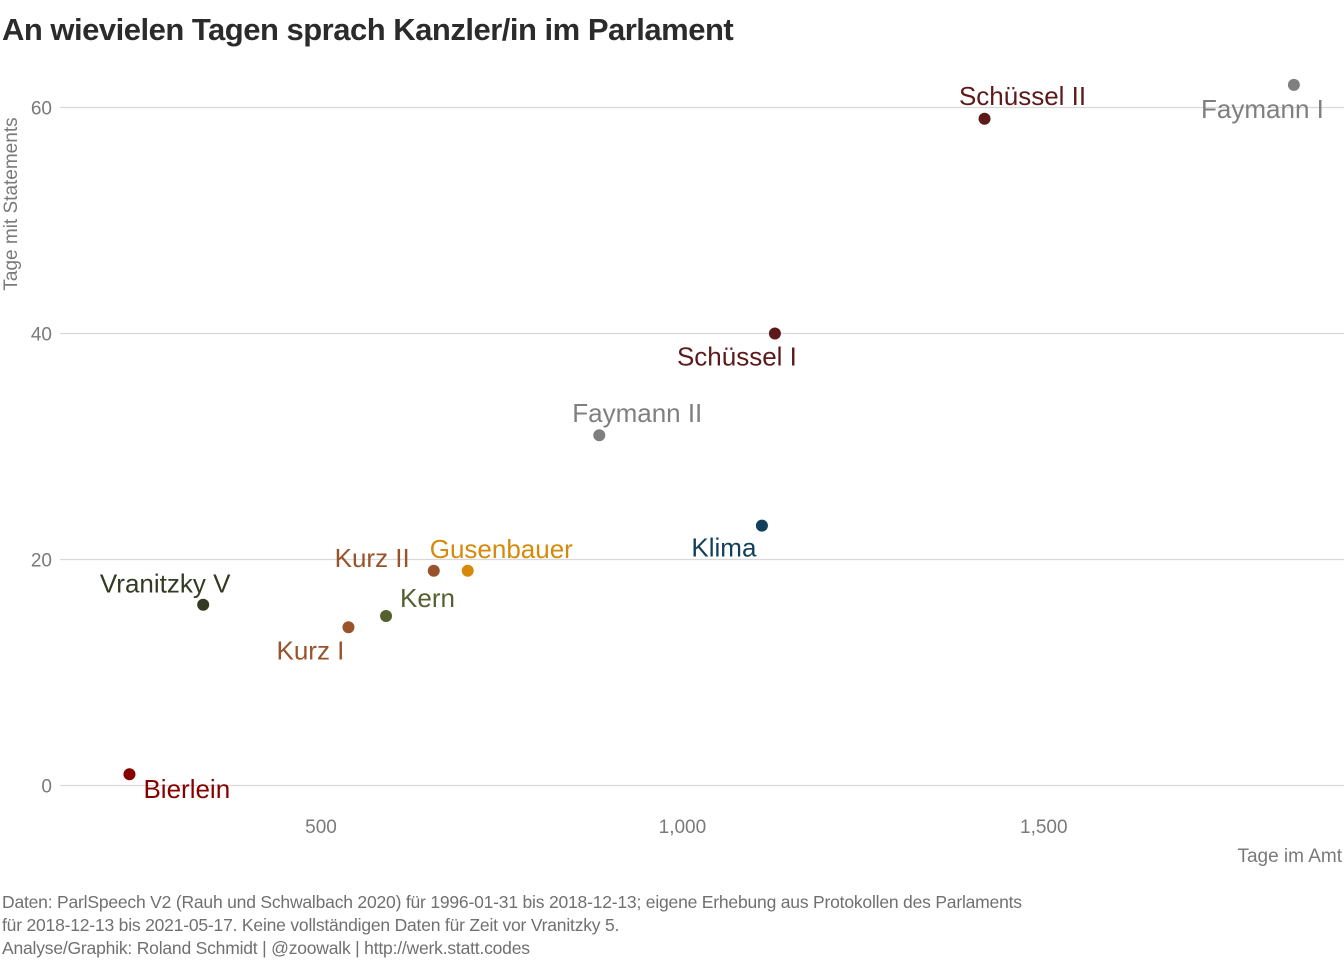 The width and height of the screenshot is (1344, 960). I want to click on y-axis-label: Tage mit Statements, so click(11, 203).